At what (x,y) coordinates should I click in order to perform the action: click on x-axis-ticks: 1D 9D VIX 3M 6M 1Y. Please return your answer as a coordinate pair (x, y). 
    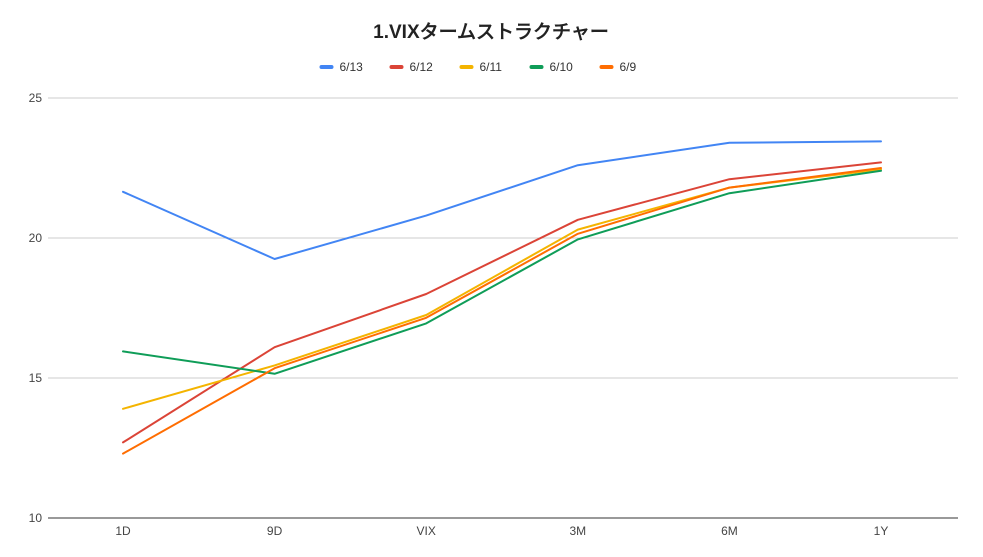
    Looking at the image, I should click on (501, 531).